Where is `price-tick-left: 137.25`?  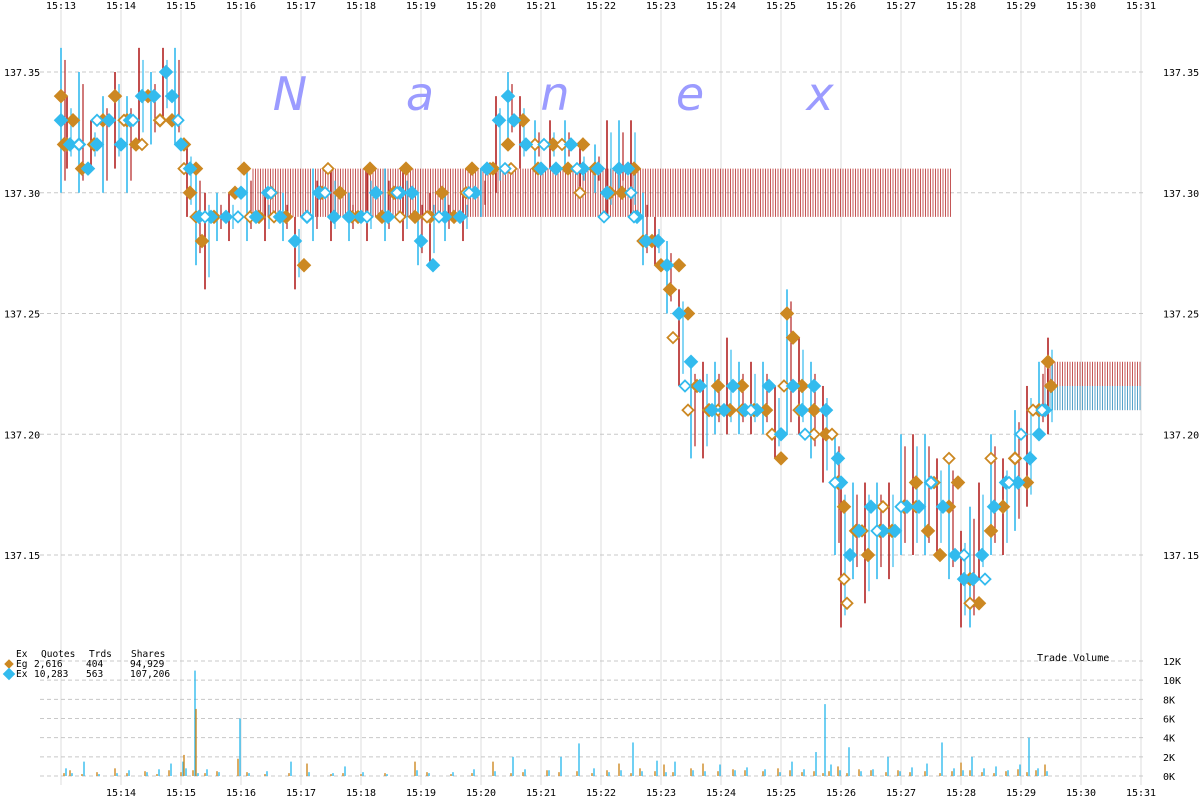 price-tick-left: 137.25 is located at coordinates (22, 315).